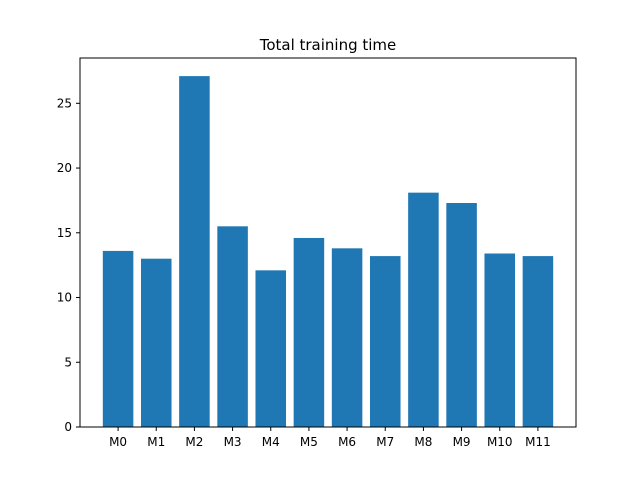 The image size is (640, 480). I want to click on x-tick-label: M11, so click(538, 442).